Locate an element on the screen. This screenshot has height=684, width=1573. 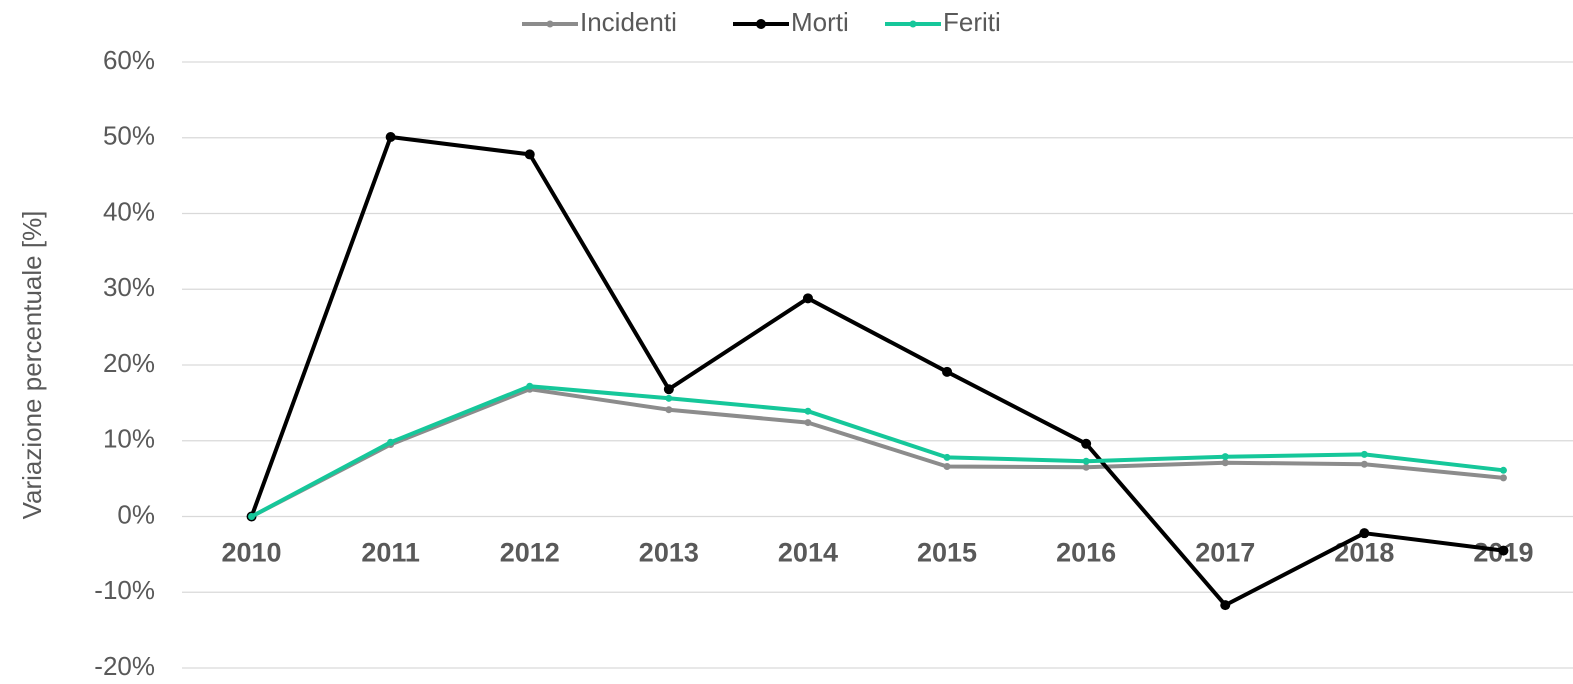
x-tick-label: 2014 is located at coordinates (808, 553).